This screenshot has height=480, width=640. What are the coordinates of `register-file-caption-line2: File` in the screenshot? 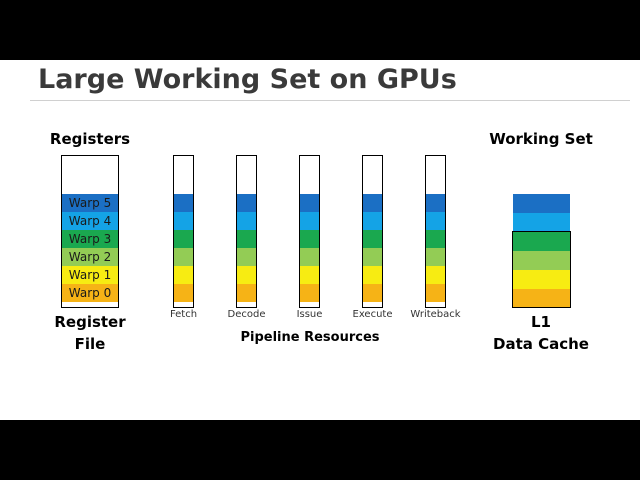 It's located at (90, 344).